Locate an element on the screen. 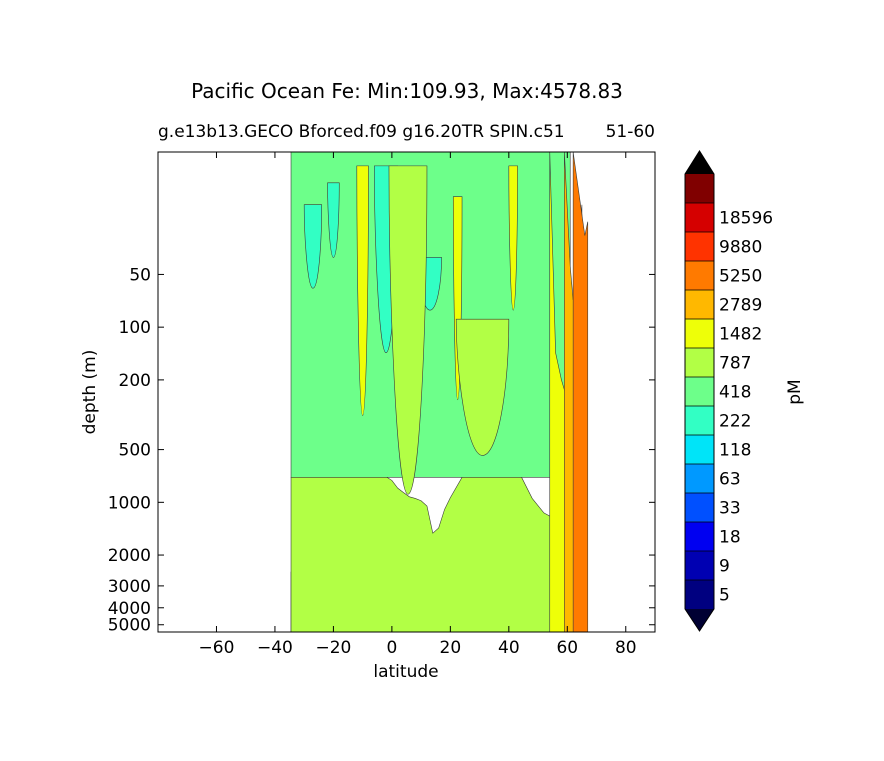 This screenshot has height=761, width=884. x-tick-label: −60 is located at coordinates (217, 648).